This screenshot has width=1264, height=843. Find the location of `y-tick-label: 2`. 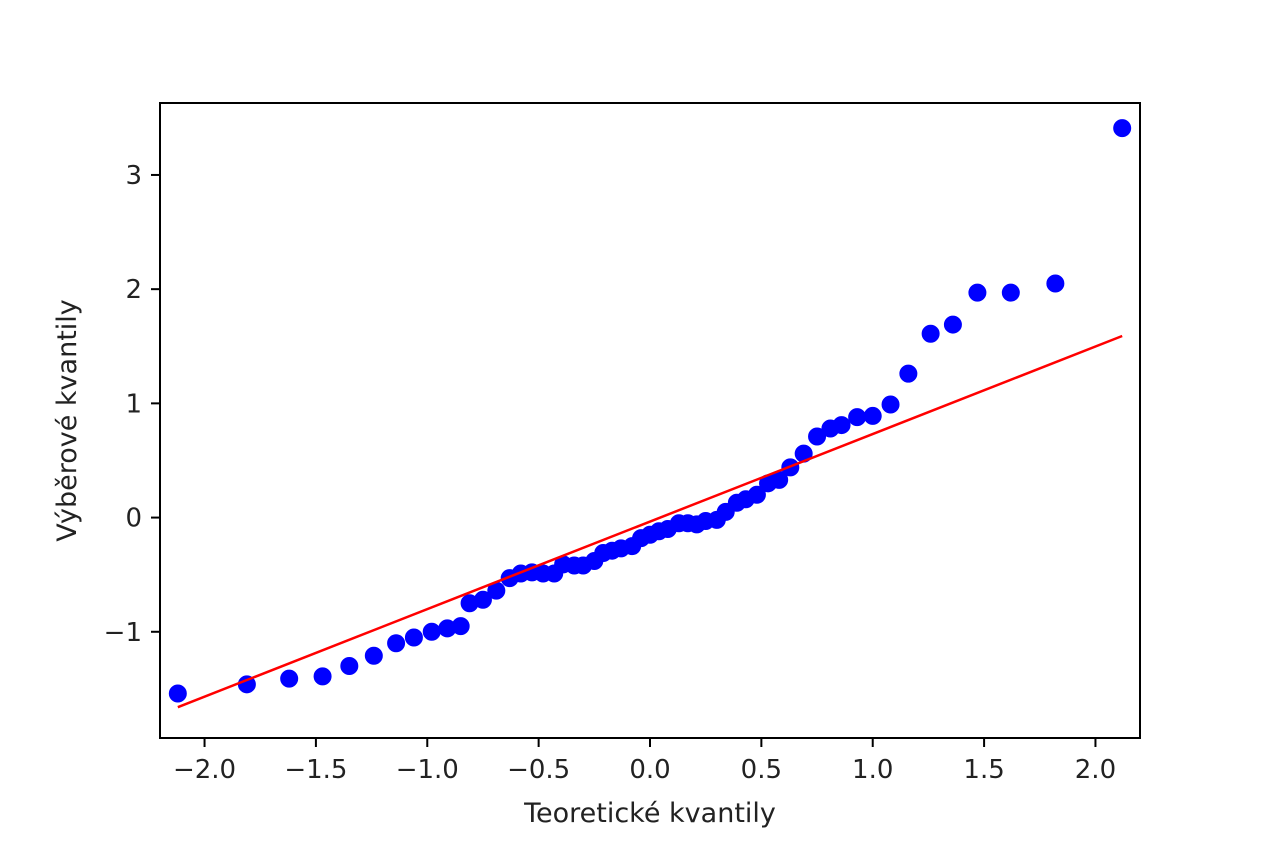

y-tick-label: 2 is located at coordinates (133, 290).